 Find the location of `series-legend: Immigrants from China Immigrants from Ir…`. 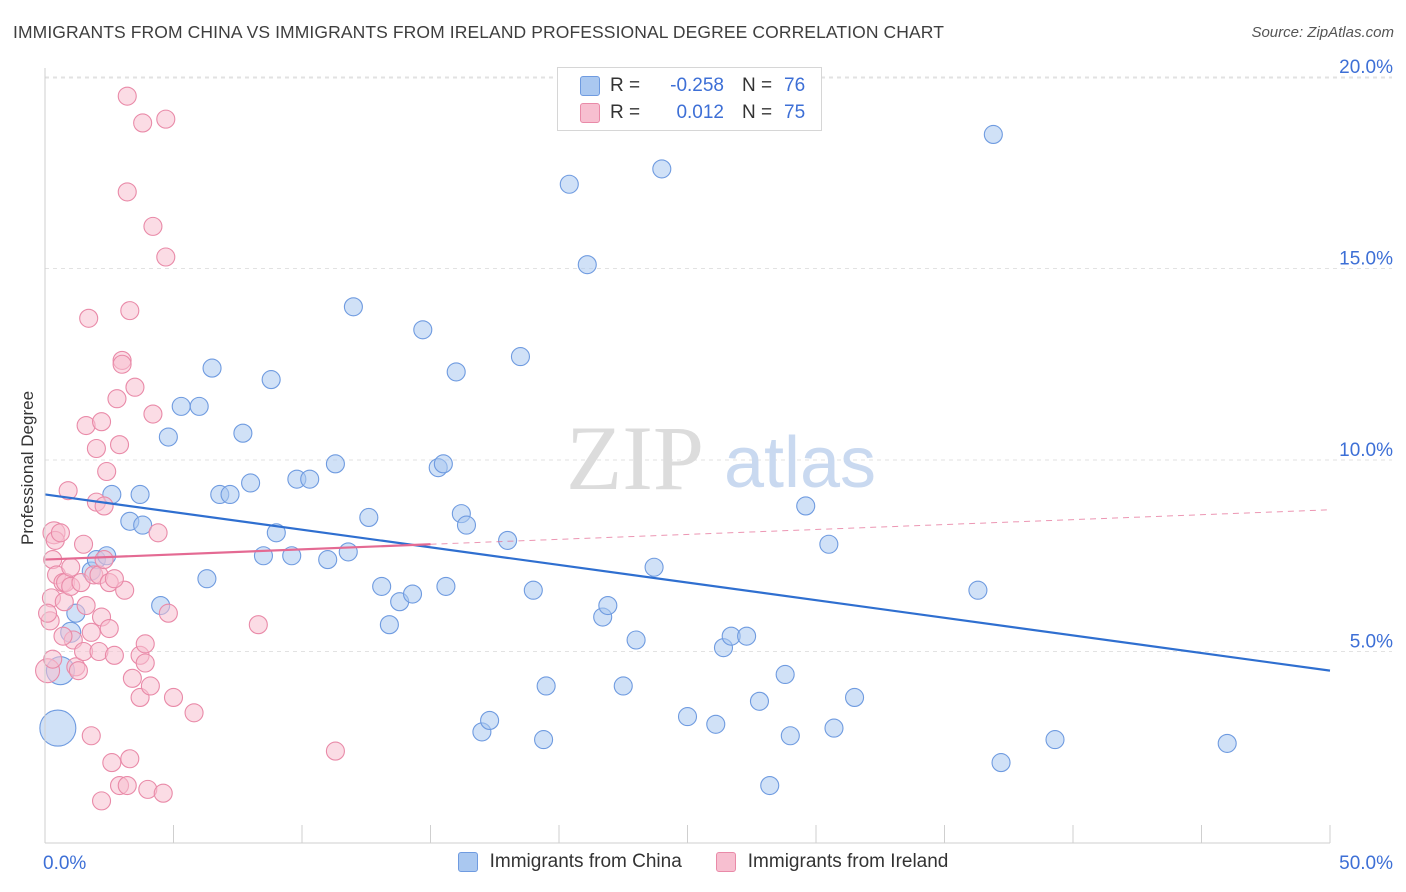

series-legend: Immigrants from China Immigrants from Ir… is located at coordinates (703, 862).